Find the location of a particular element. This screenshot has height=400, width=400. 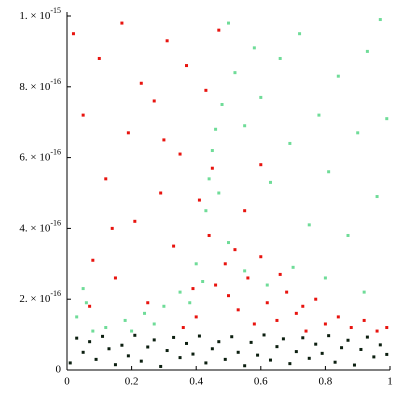

y-tick-label: 2. × 10-16 is located at coordinates (40, 297).